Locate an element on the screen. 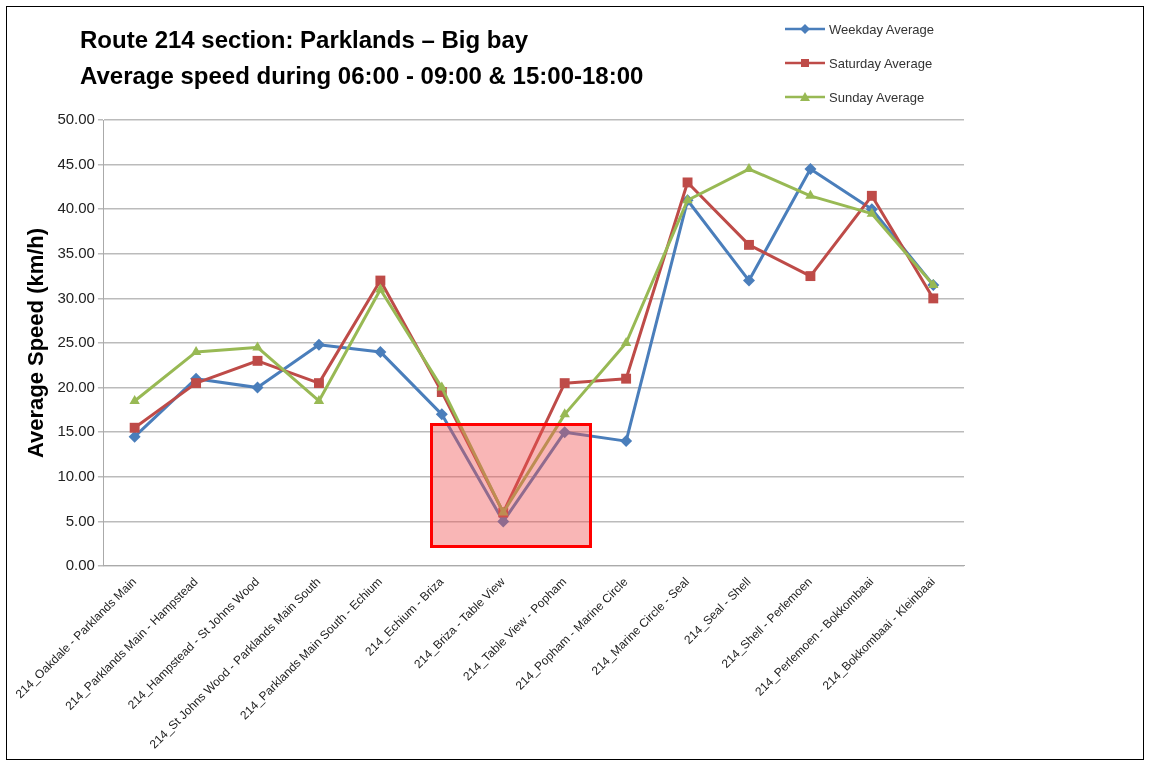 The height and width of the screenshot is (765, 1149). y-axis-title: Average Speed (km/h) is located at coordinates (36, 343).